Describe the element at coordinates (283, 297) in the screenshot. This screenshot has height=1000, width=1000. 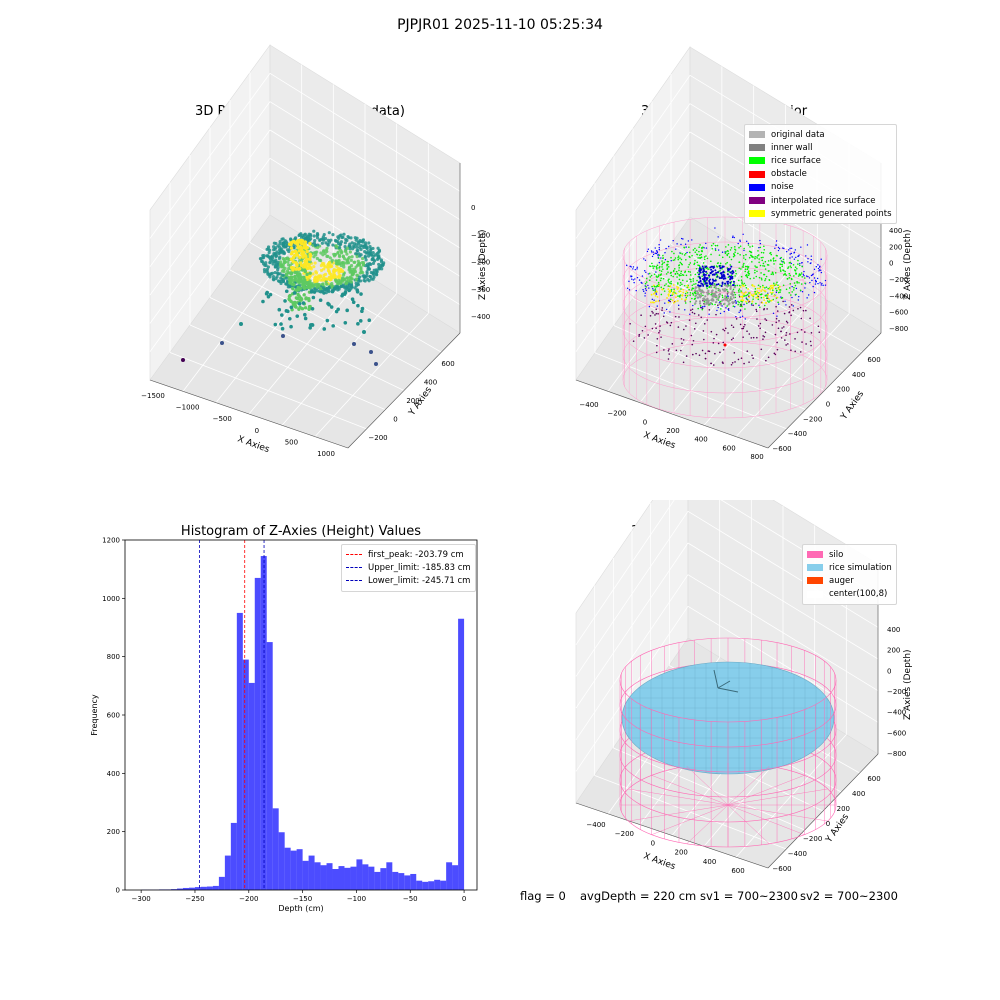
I see `raw-point-cloud` at that location.